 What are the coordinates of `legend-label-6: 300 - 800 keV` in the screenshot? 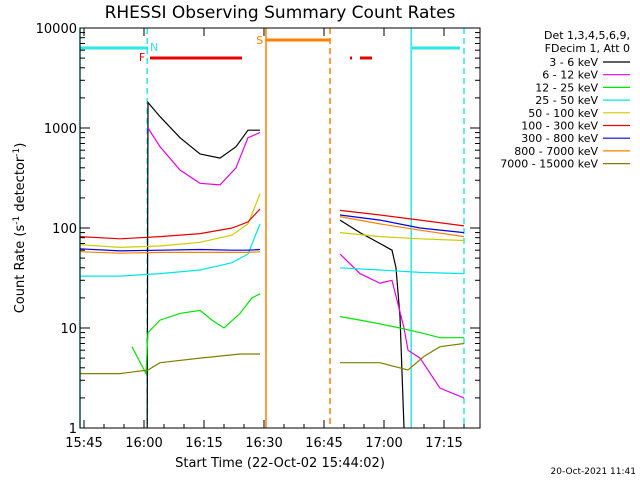 It's located at (559, 138).